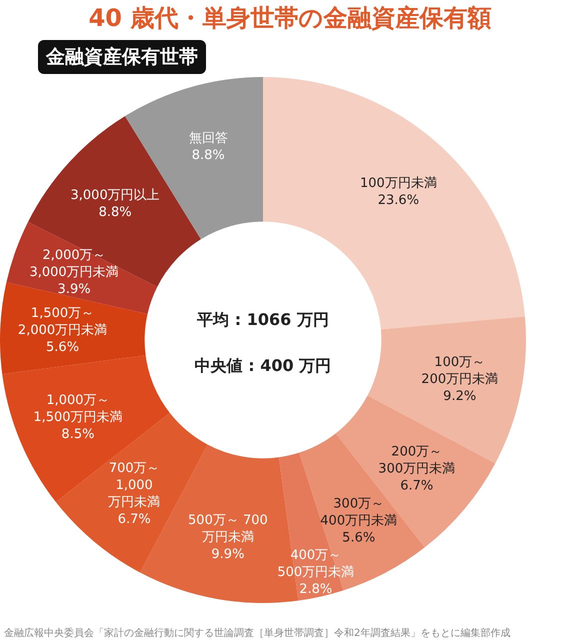 The height and width of the screenshot is (644, 580). What do you see at coordinates (459, 396) in the screenshot?
I see `data-label: 9.2%` at bounding box center [459, 396].